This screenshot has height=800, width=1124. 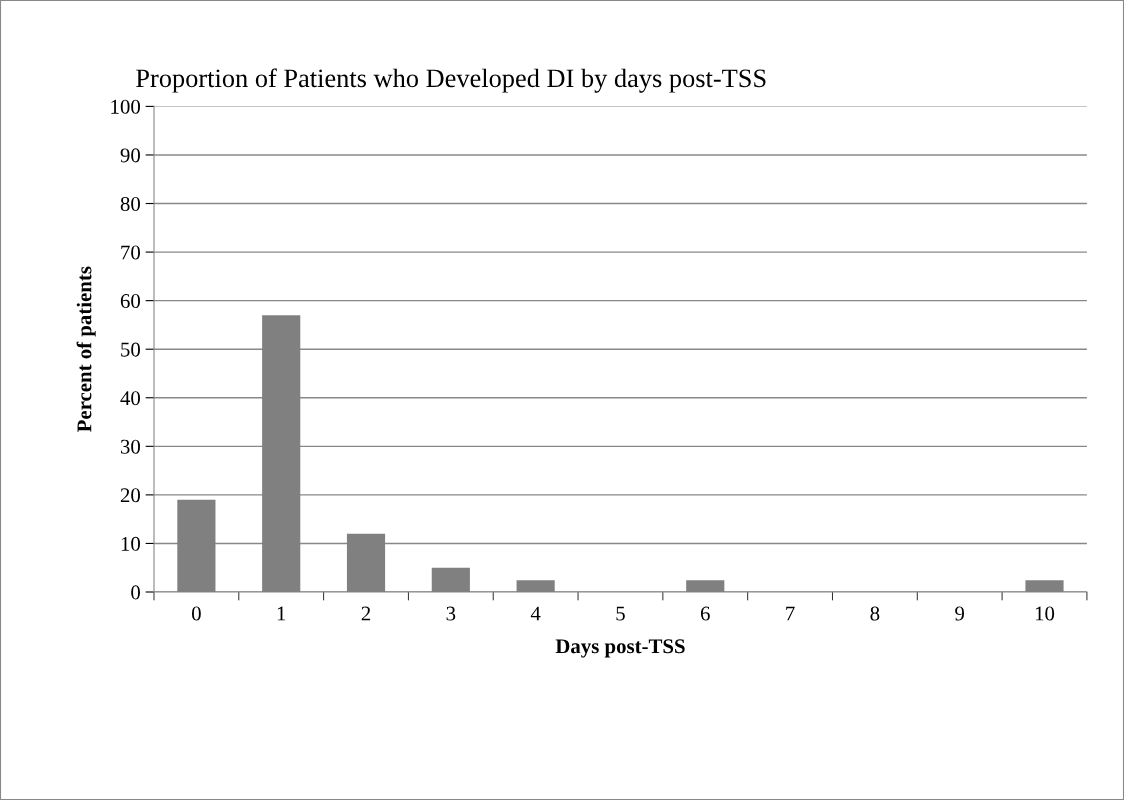 I want to click on chart-title: Proportion of Patients who Developed DI by days post-TSS, so click(x=451, y=80).